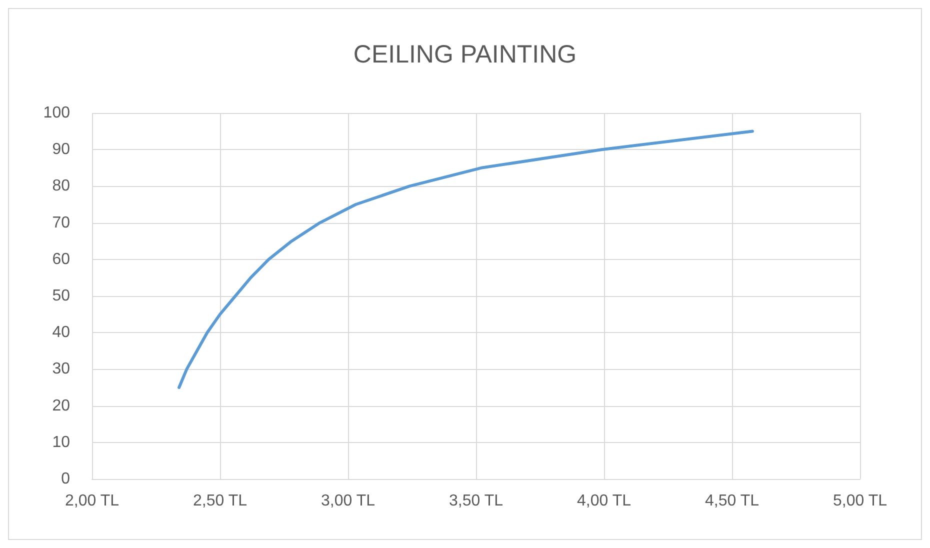  What do you see at coordinates (56, 113) in the screenshot?
I see `y-tick-label: 100` at bounding box center [56, 113].